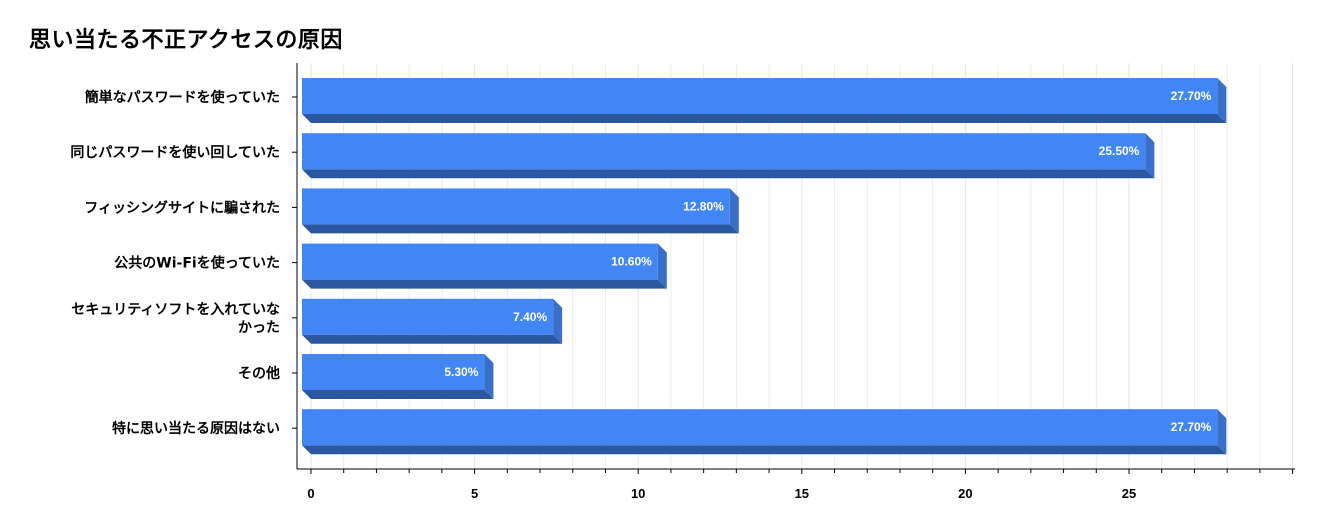  I want to click on bar-value-label: 12.80%, so click(703, 206).